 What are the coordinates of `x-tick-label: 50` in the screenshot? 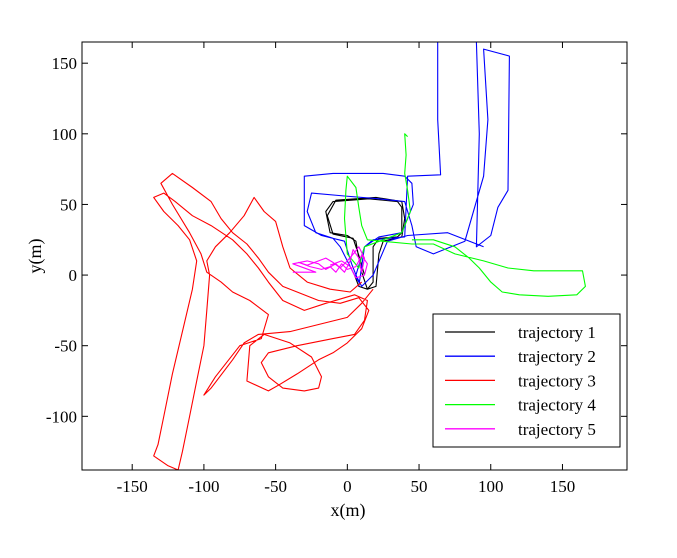 It's located at (419, 486).